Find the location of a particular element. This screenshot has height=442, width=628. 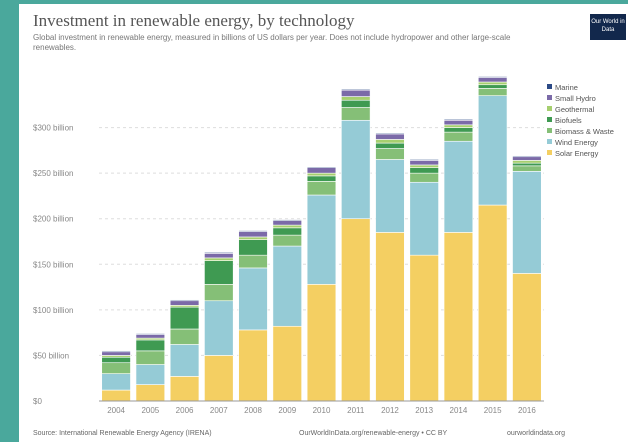

x-tick-label: 2005 is located at coordinates (150, 410).